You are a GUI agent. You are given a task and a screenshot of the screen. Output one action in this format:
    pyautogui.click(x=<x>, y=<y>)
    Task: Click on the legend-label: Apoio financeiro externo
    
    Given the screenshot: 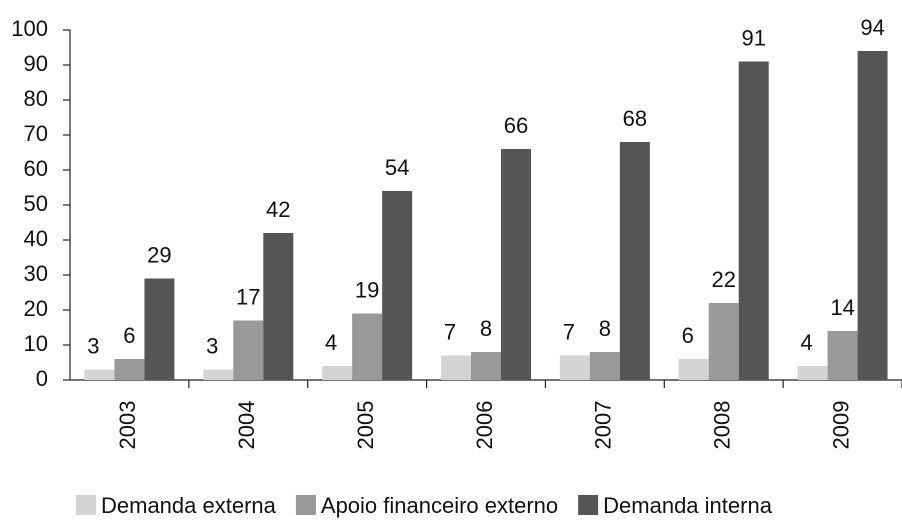 What is the action you would take?
    pyautogui.click(x=439, y=505)
    